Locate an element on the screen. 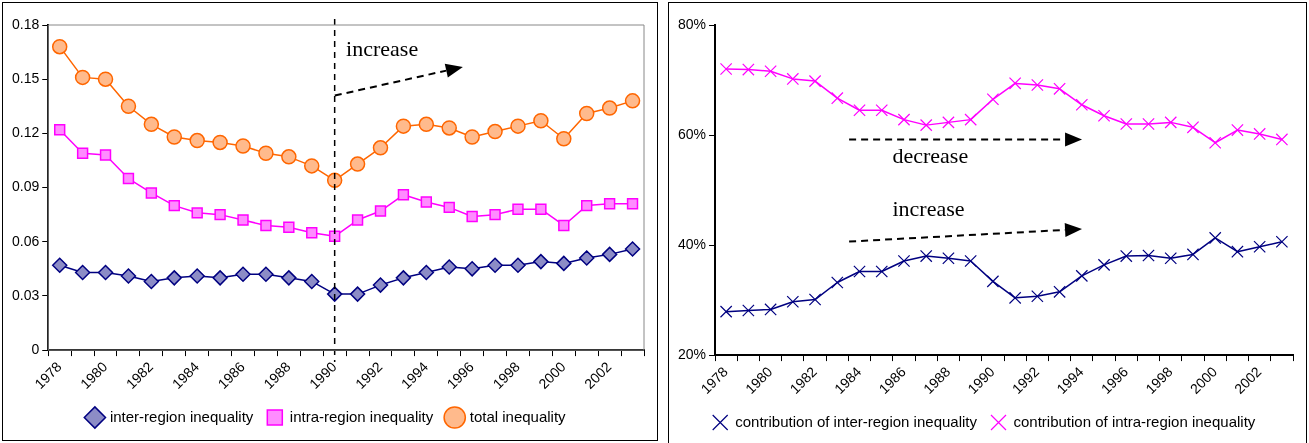  legend-label: contribution of intra-region inequality is located at coordinates (1134, 421).